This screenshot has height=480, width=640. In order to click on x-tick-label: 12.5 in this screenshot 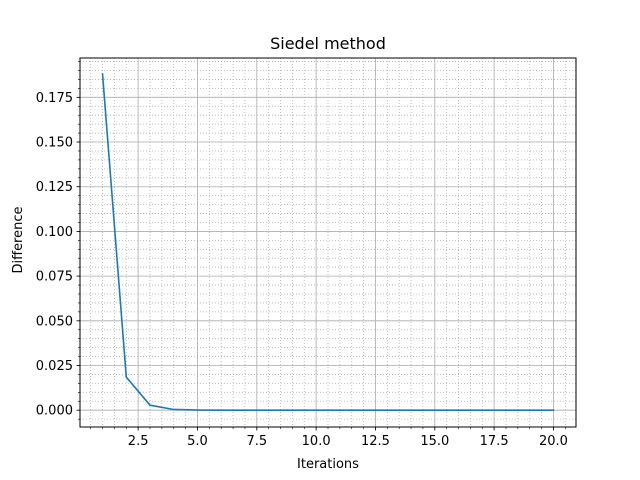, I will do `click(375, 441)`.